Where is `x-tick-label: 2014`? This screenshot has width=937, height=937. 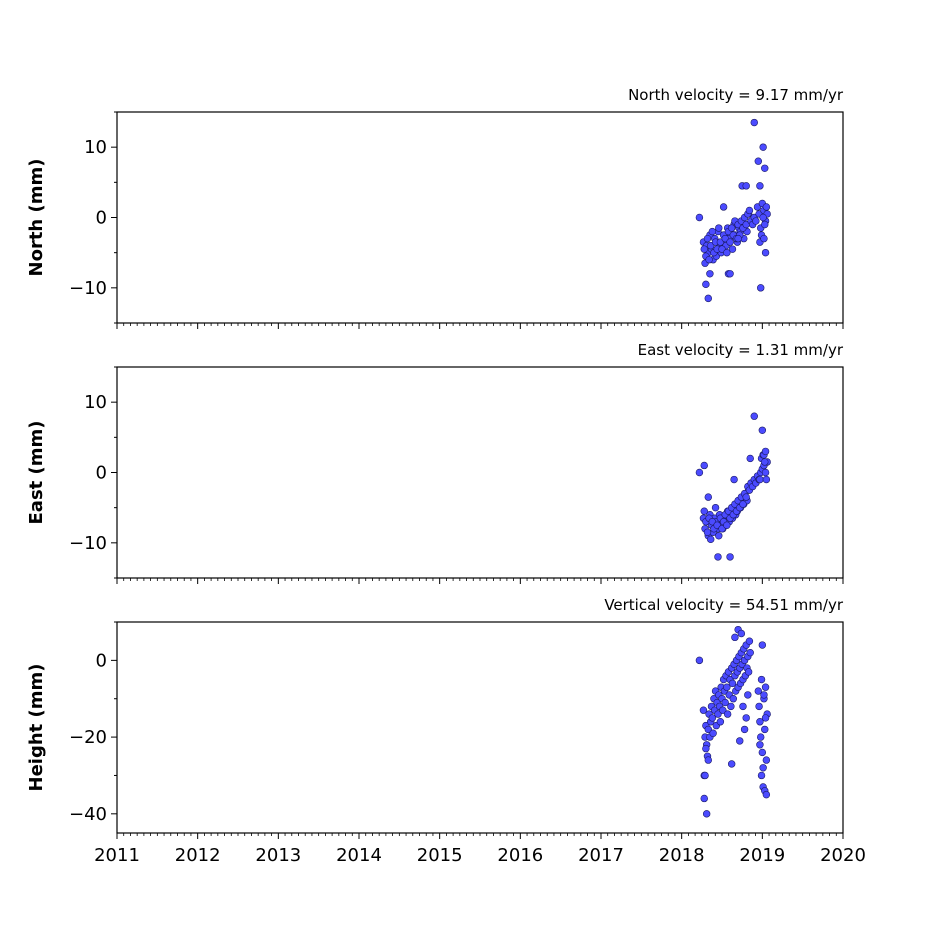 x-tick-label: 2014 is located at coordinates (359, 855).